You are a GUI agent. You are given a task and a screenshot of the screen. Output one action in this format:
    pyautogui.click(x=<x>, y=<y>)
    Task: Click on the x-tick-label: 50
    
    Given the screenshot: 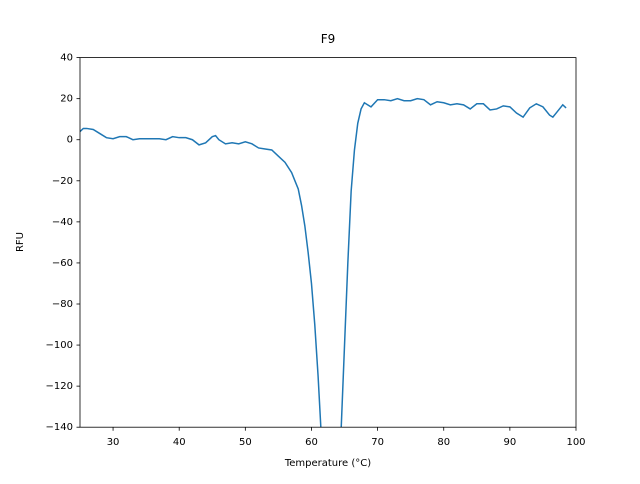 What is the action you would take?
    pyautogui.click(x=245, y=442)
    